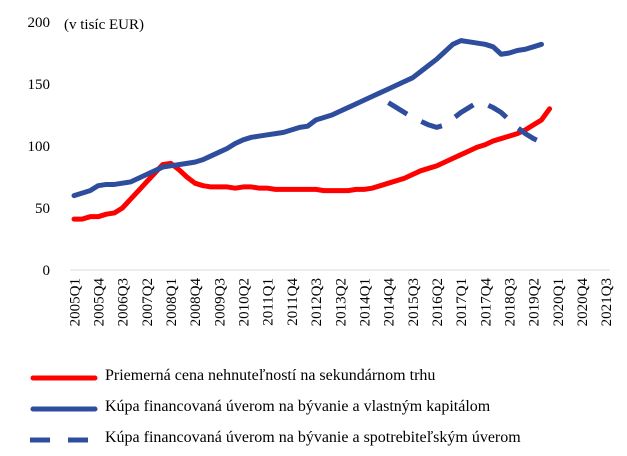 The width and height of the screenshot is (627, 456). I want to click on y-tick-label: 100, so click(39, 147).